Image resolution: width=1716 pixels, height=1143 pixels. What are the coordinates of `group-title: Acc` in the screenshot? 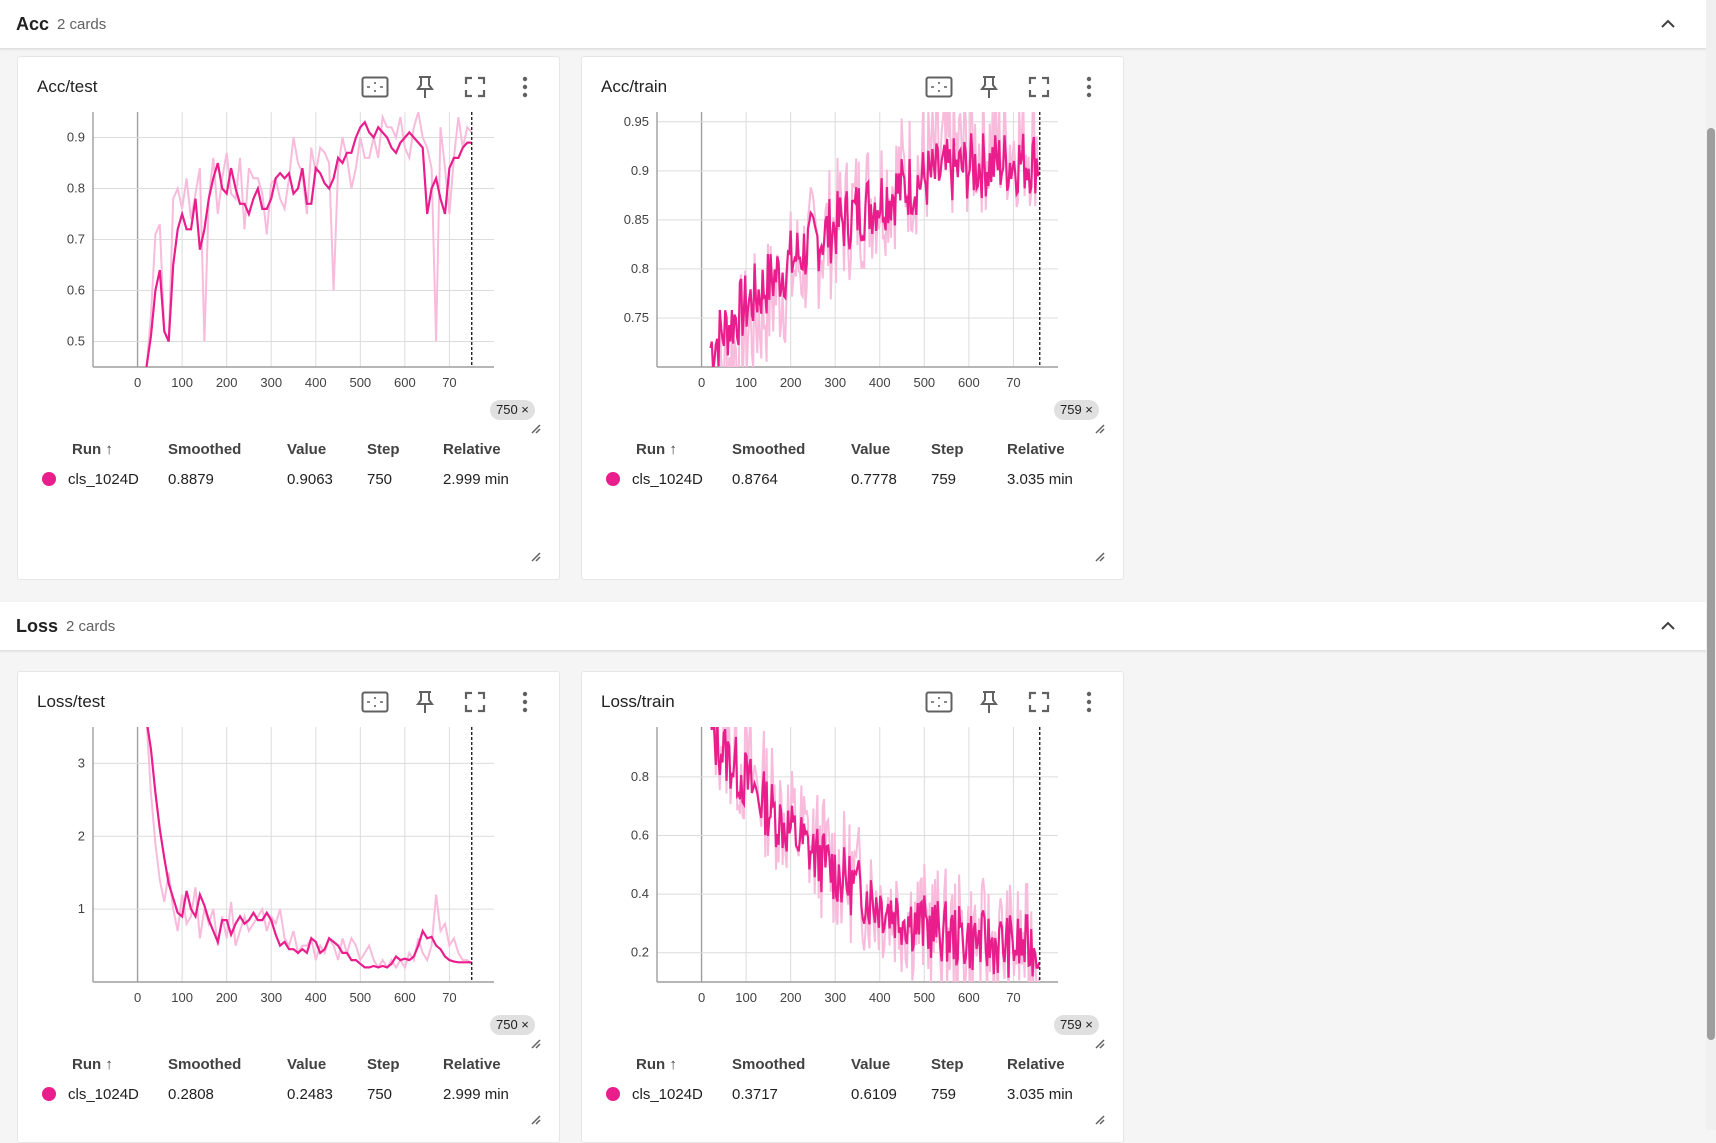 It's located at (33, 23).